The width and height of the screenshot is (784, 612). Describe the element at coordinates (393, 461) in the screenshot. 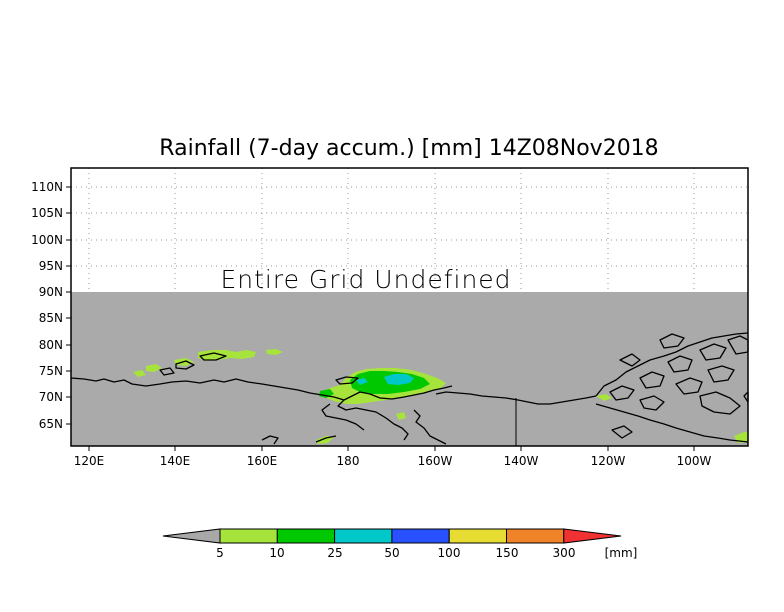

I see `longitude-labels: 120E 140E 160E 180 160W 140W 120W 100W` at that location.